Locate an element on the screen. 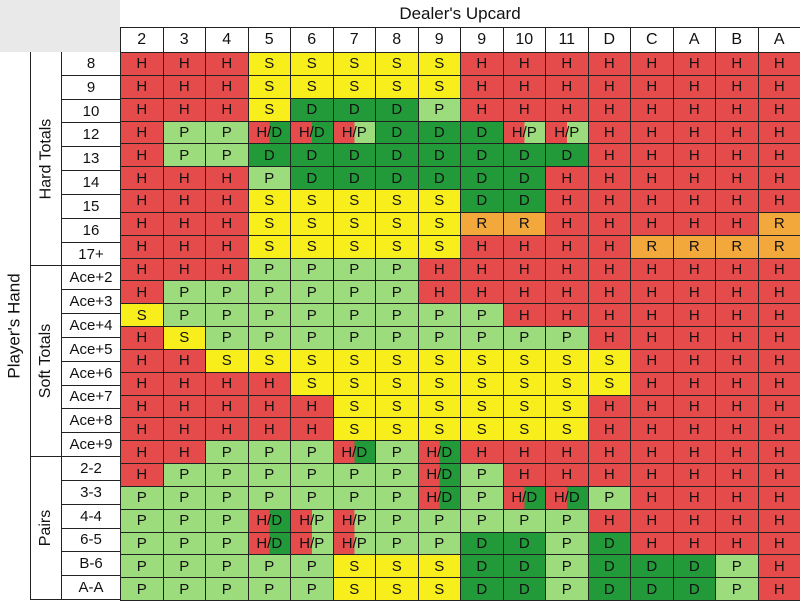  dealer-upcard-title: Dealer's Upcard is located at coordinates (460, 14).